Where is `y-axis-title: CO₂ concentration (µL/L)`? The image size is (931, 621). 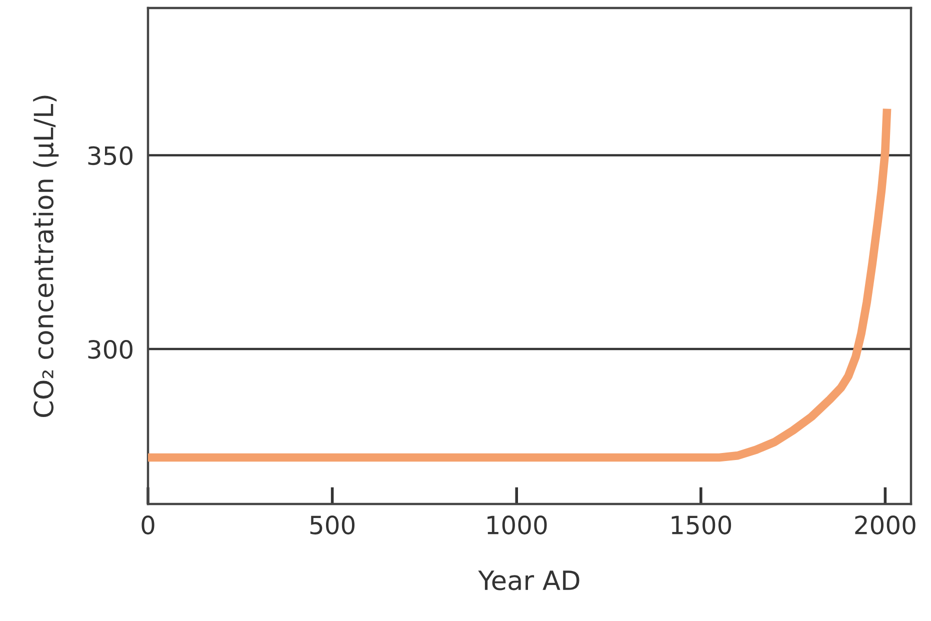
y-axis-title: CO₂ concentration (µL/L) is located at coordinates (46, 257).